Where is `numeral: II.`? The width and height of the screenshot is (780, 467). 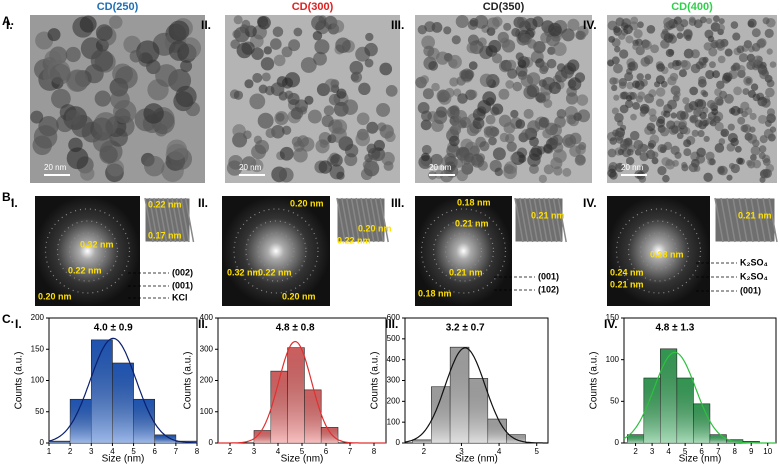 numeral: II. is located at coordinates (206, 25).